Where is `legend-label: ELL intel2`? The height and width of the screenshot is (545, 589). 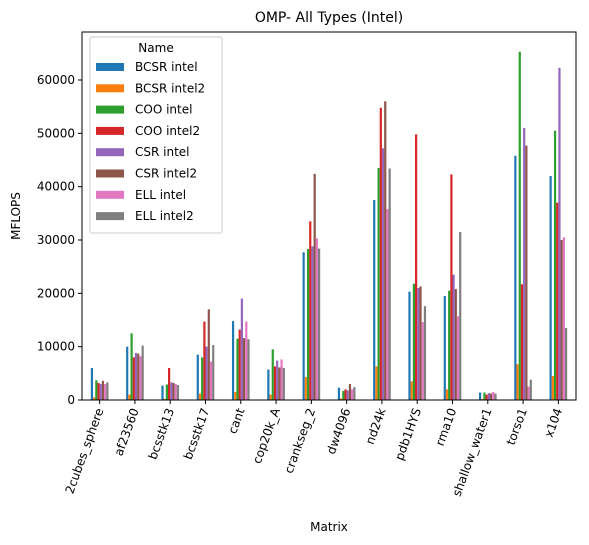 legend-label: ELL intel2 is located at coordinates (164, 216).